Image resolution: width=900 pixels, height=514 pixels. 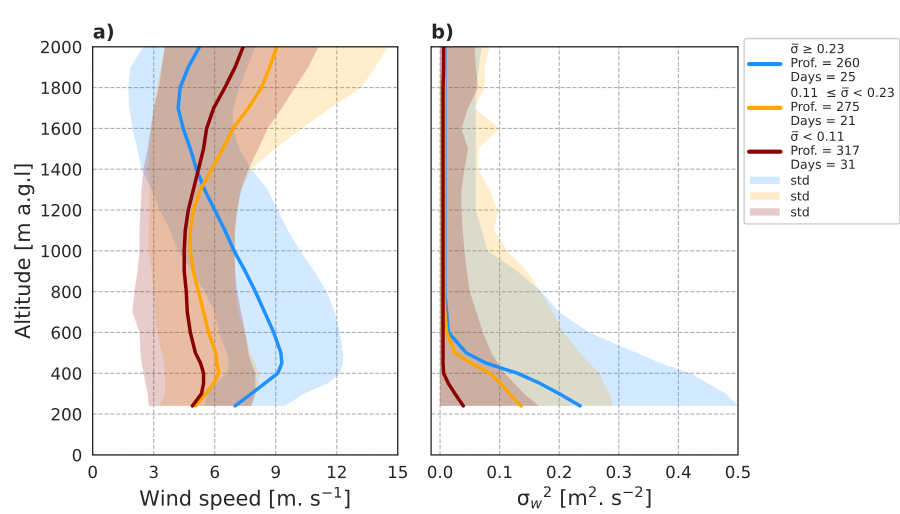 I want to click on y-tick-label: 1600, so click(x=62, y=128).